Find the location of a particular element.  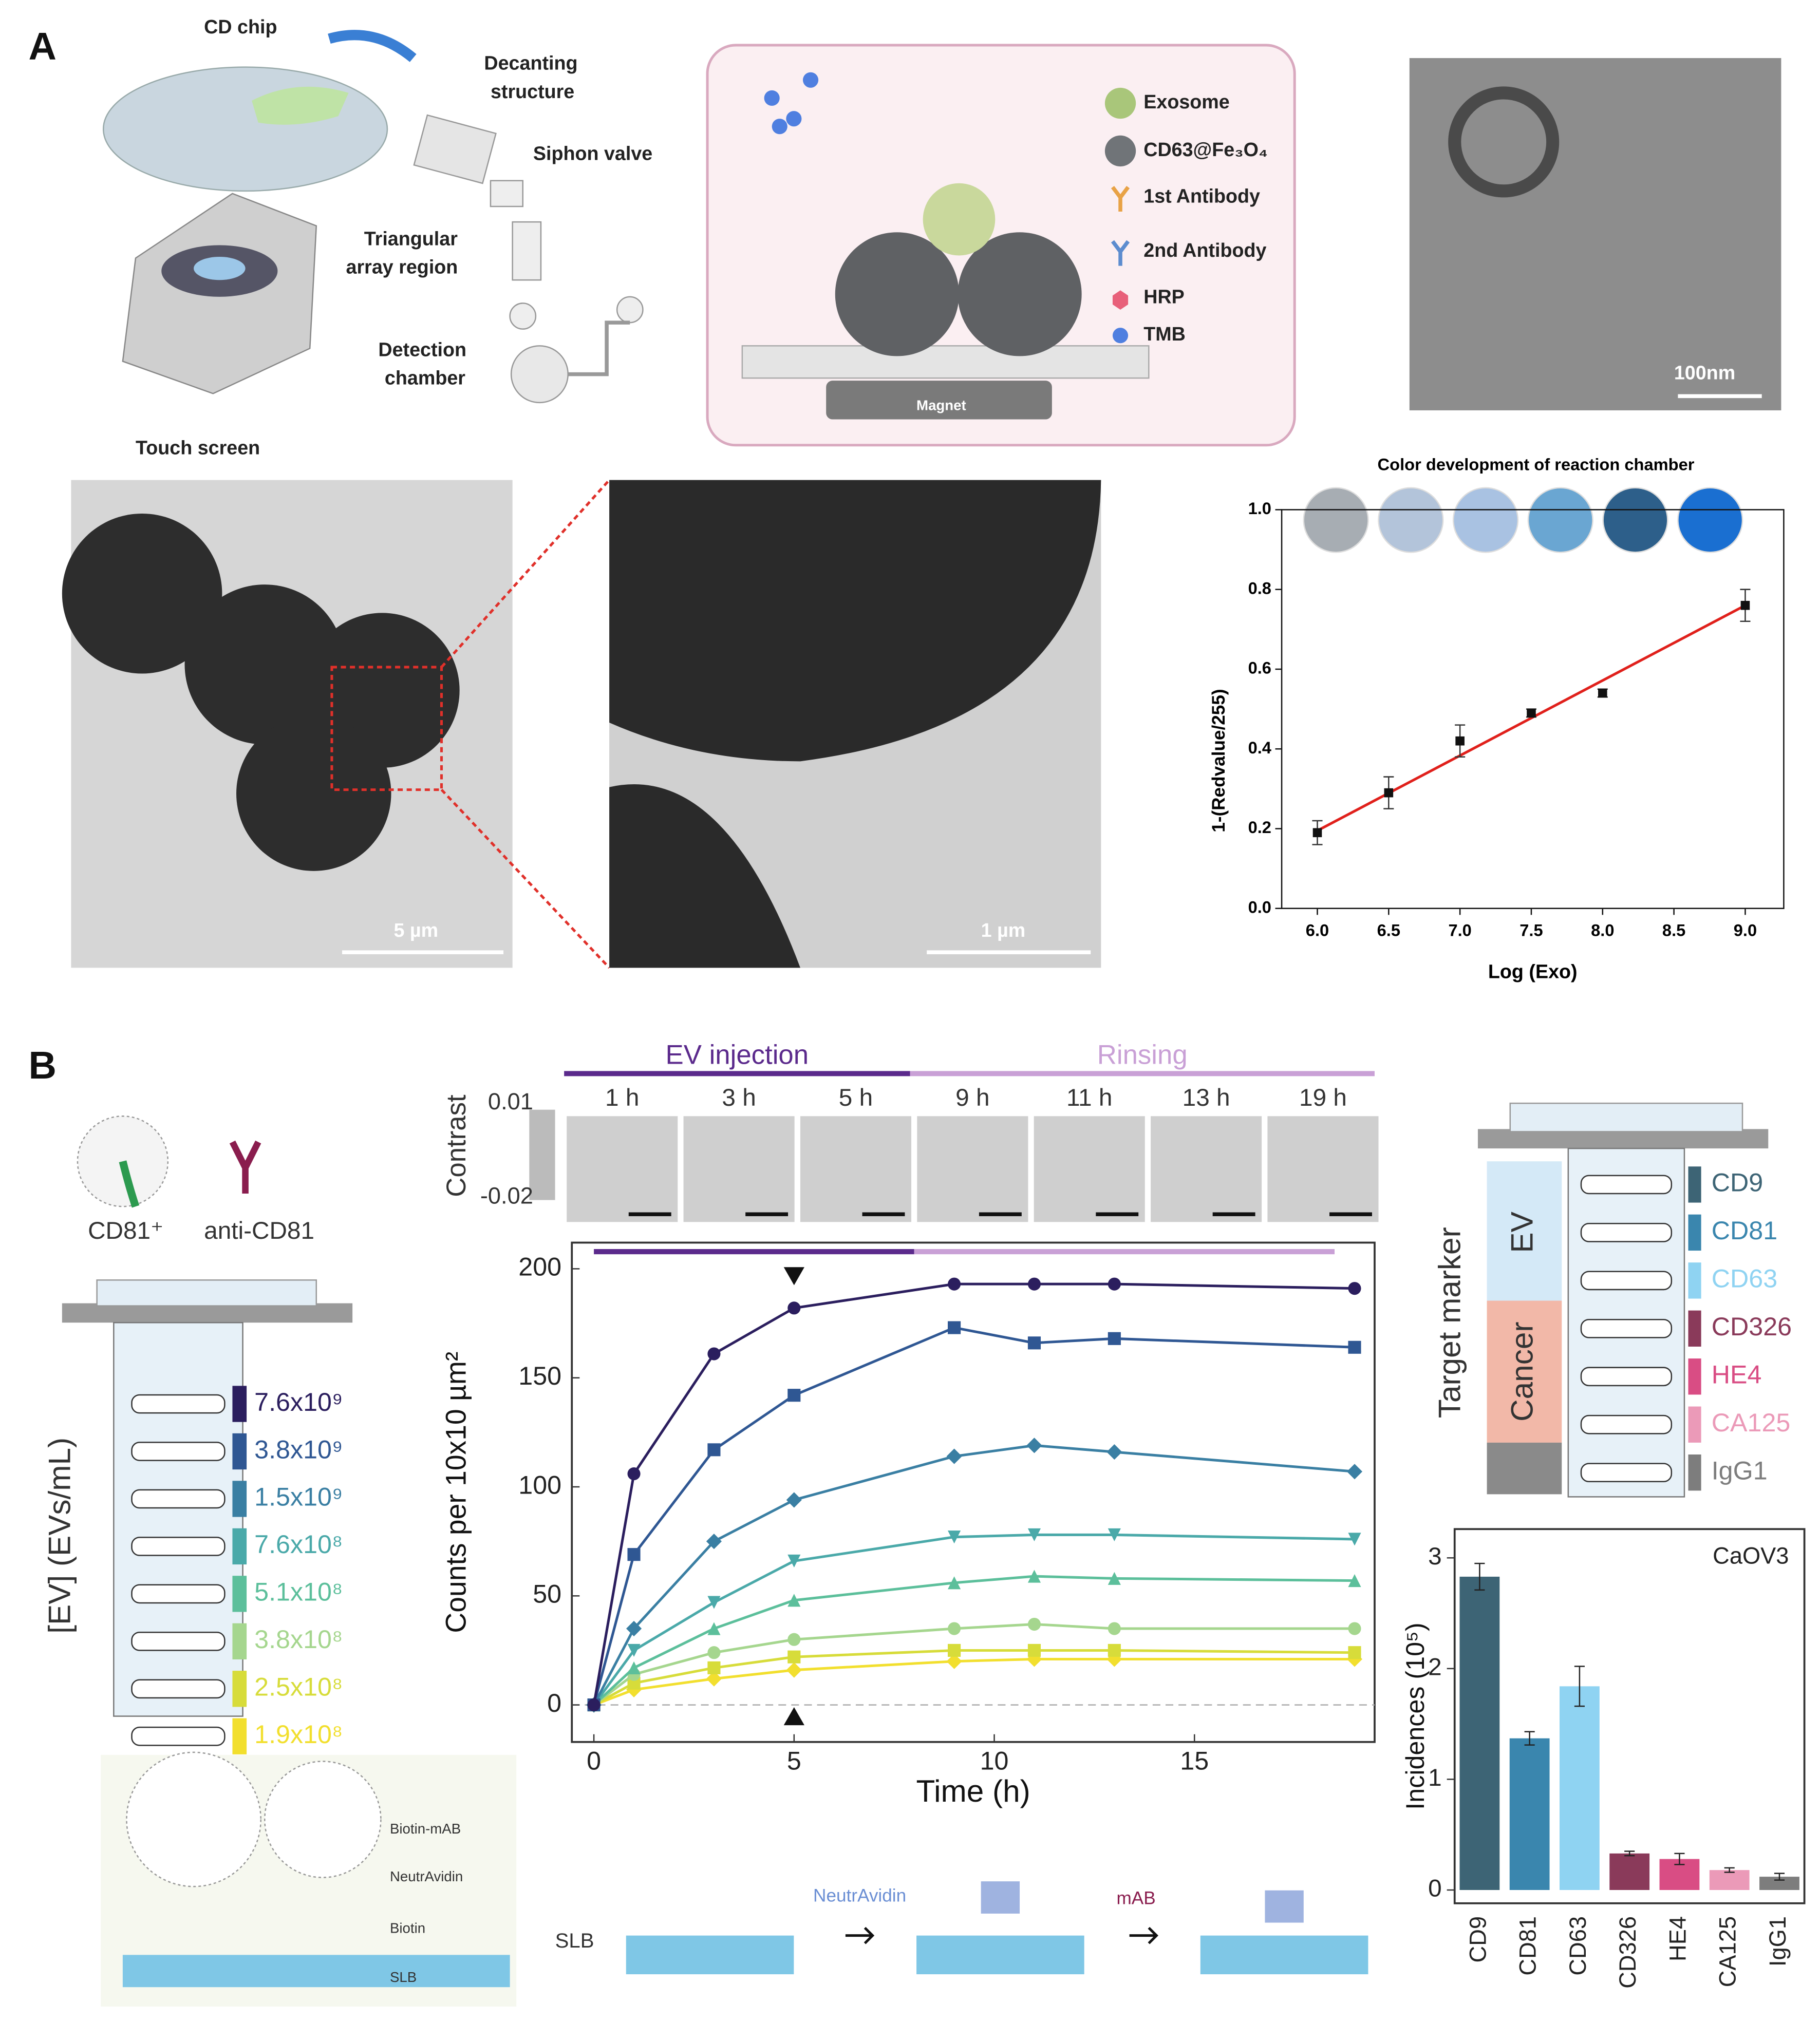

x-tick-label: IgG1 is located at coordinates (1778, 1941).